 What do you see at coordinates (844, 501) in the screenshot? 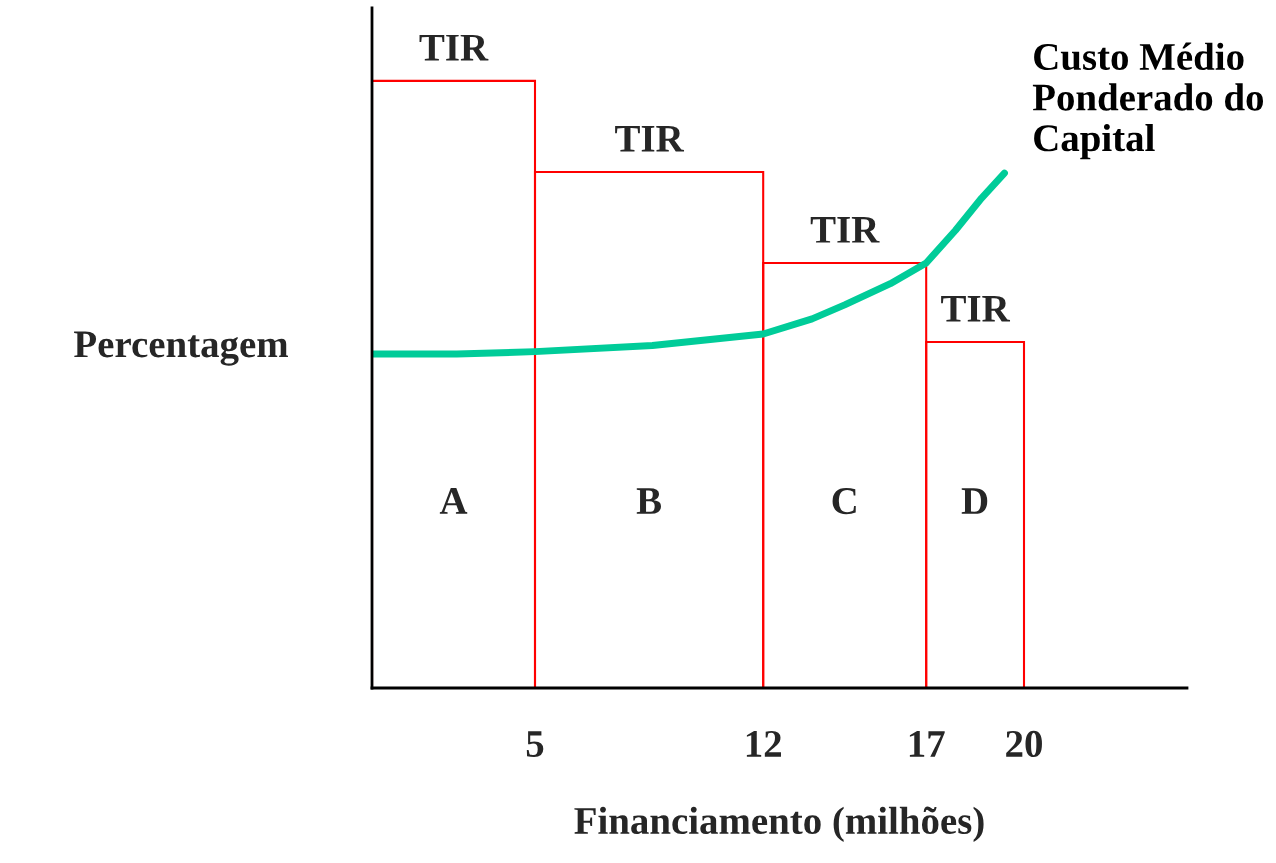
I see `annotation: C` at bounding box center [844, 501].